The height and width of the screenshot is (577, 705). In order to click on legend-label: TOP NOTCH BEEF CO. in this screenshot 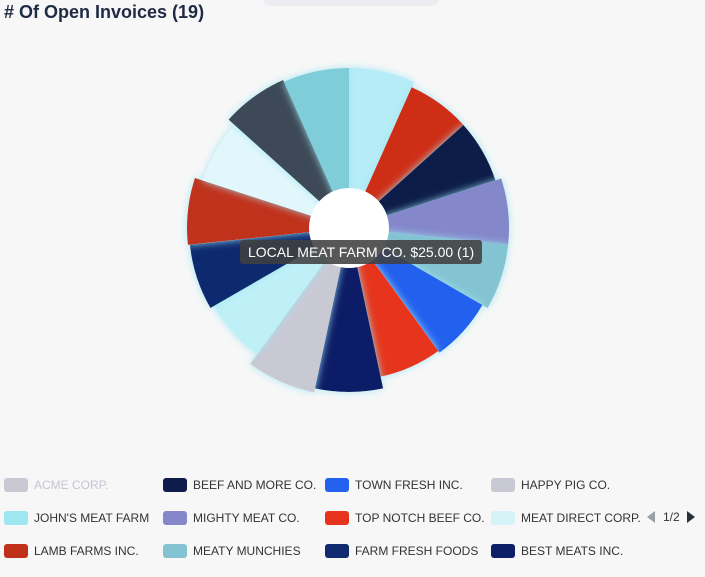, I will do `click(420, 518)`.